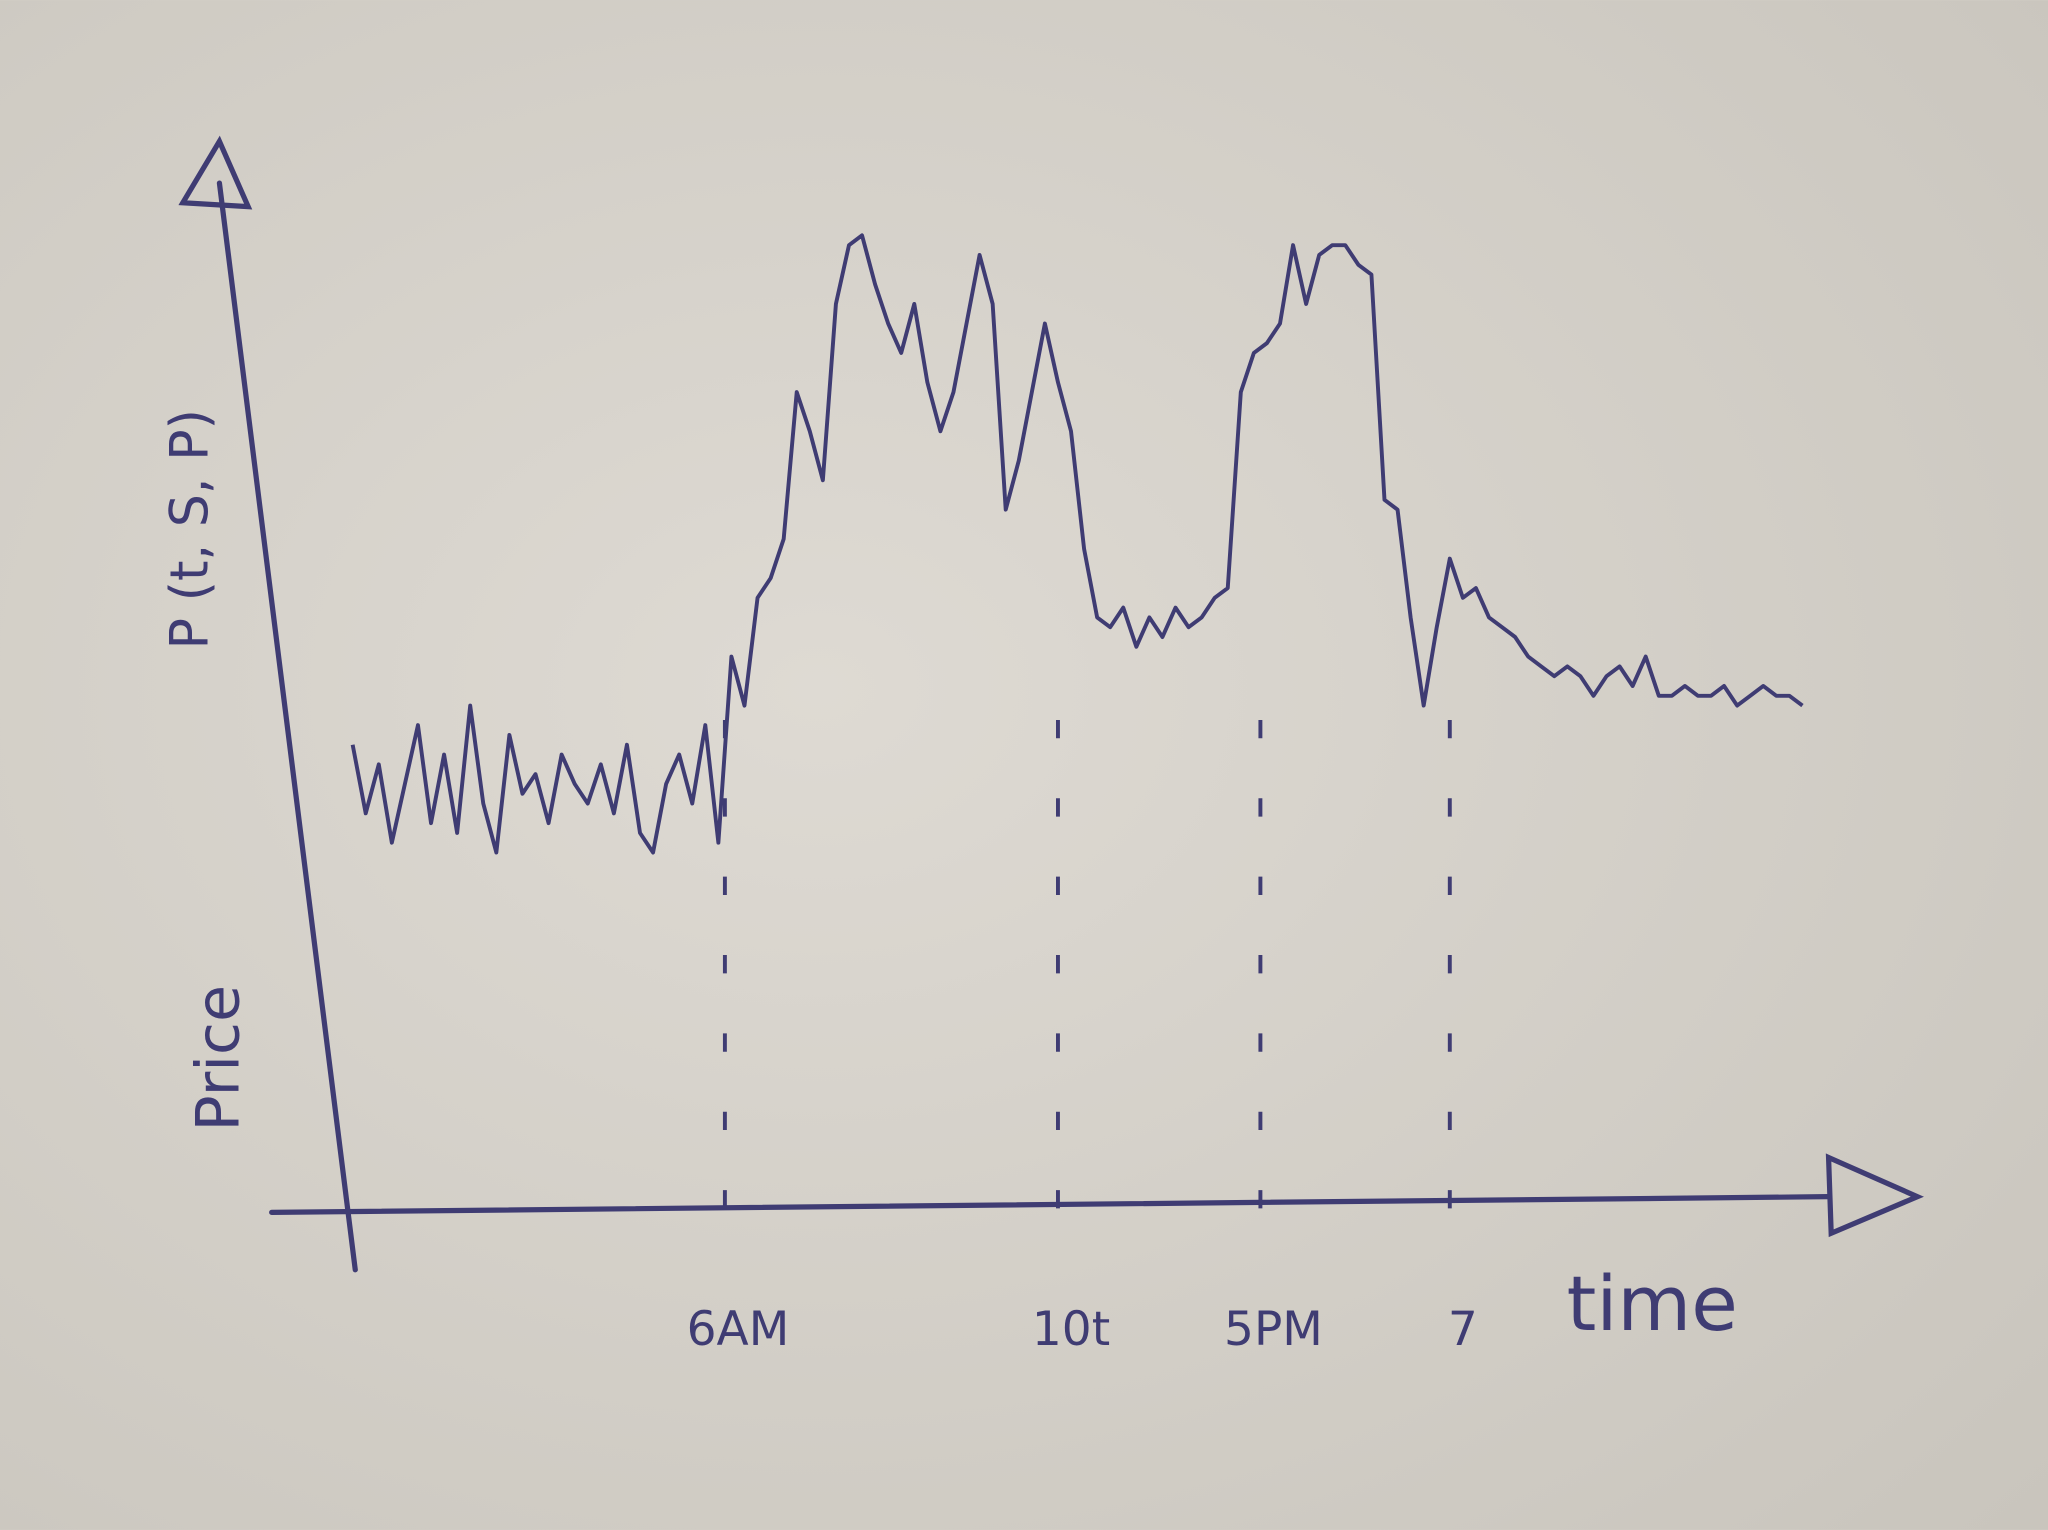  I want to click on y-axis-arrow, so click(215, 172).